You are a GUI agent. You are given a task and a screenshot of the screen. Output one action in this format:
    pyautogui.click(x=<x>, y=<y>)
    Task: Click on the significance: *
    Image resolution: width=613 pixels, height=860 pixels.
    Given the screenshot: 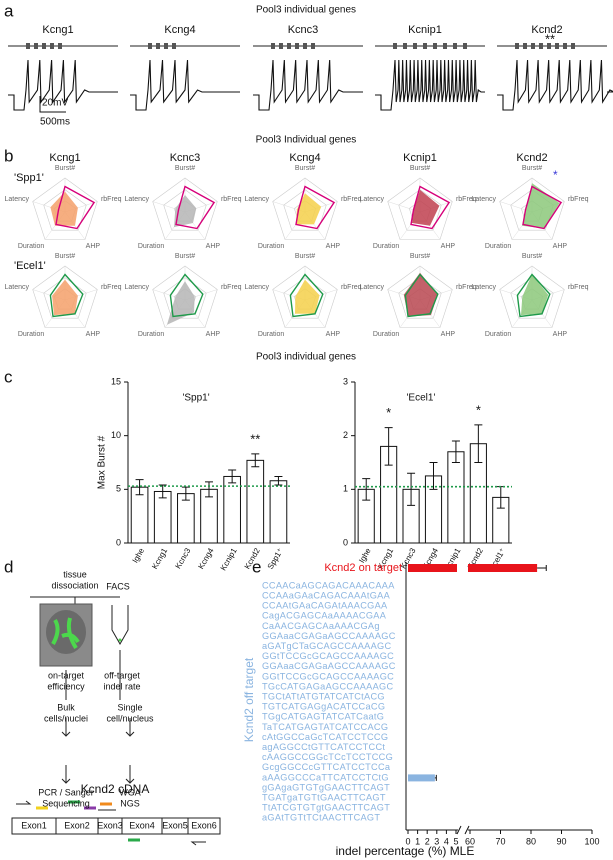 What is the action you would take?
    pyautogui.click(x=388, y=412)
    